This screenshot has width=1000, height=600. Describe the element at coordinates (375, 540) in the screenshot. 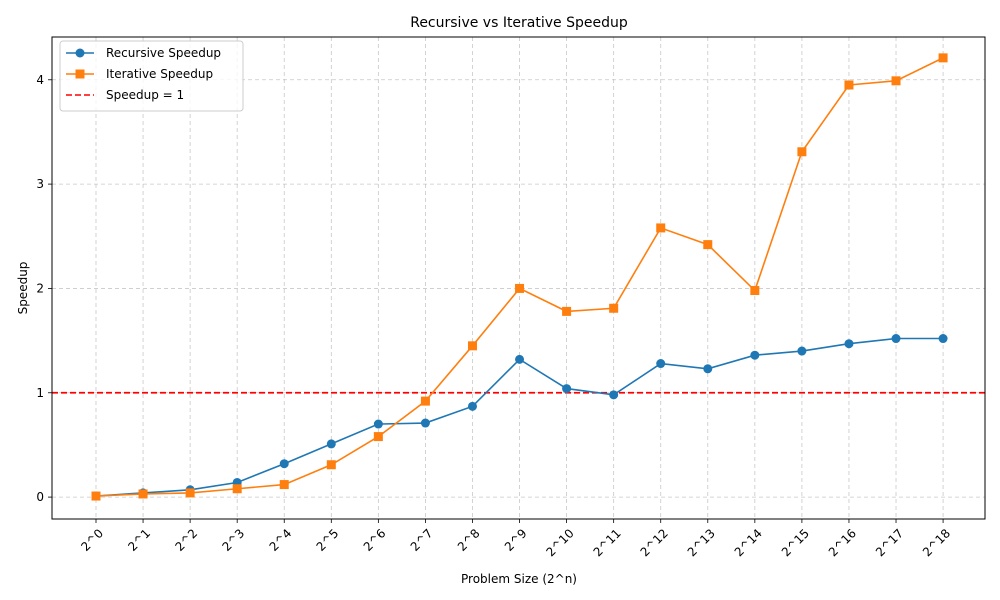

I see `x-tick-label: 2^6` at that location.